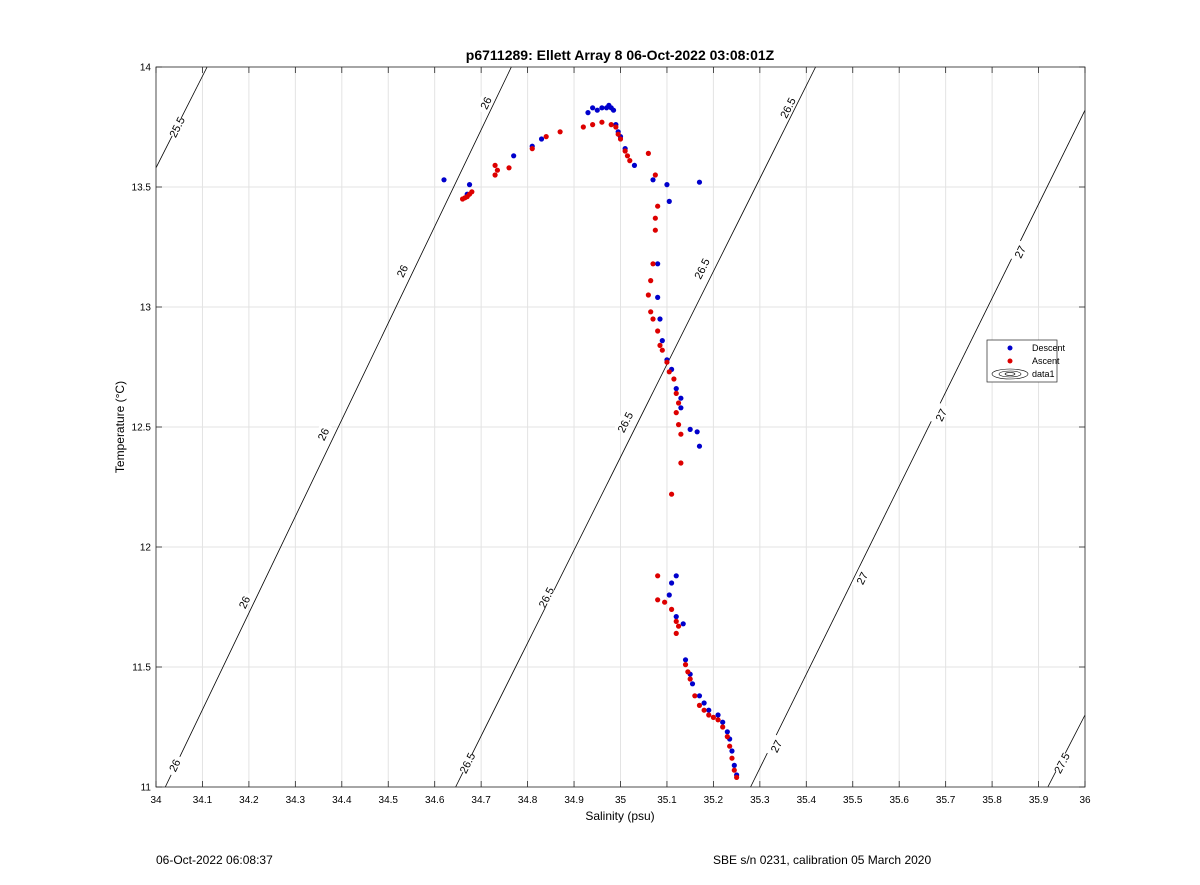 The height and width of the screenshot is (885, 1200). What do you see at coordinates (178, 127) in the screenshot?
I see `contour-label: 25.5` at bounding box center [178, 127].